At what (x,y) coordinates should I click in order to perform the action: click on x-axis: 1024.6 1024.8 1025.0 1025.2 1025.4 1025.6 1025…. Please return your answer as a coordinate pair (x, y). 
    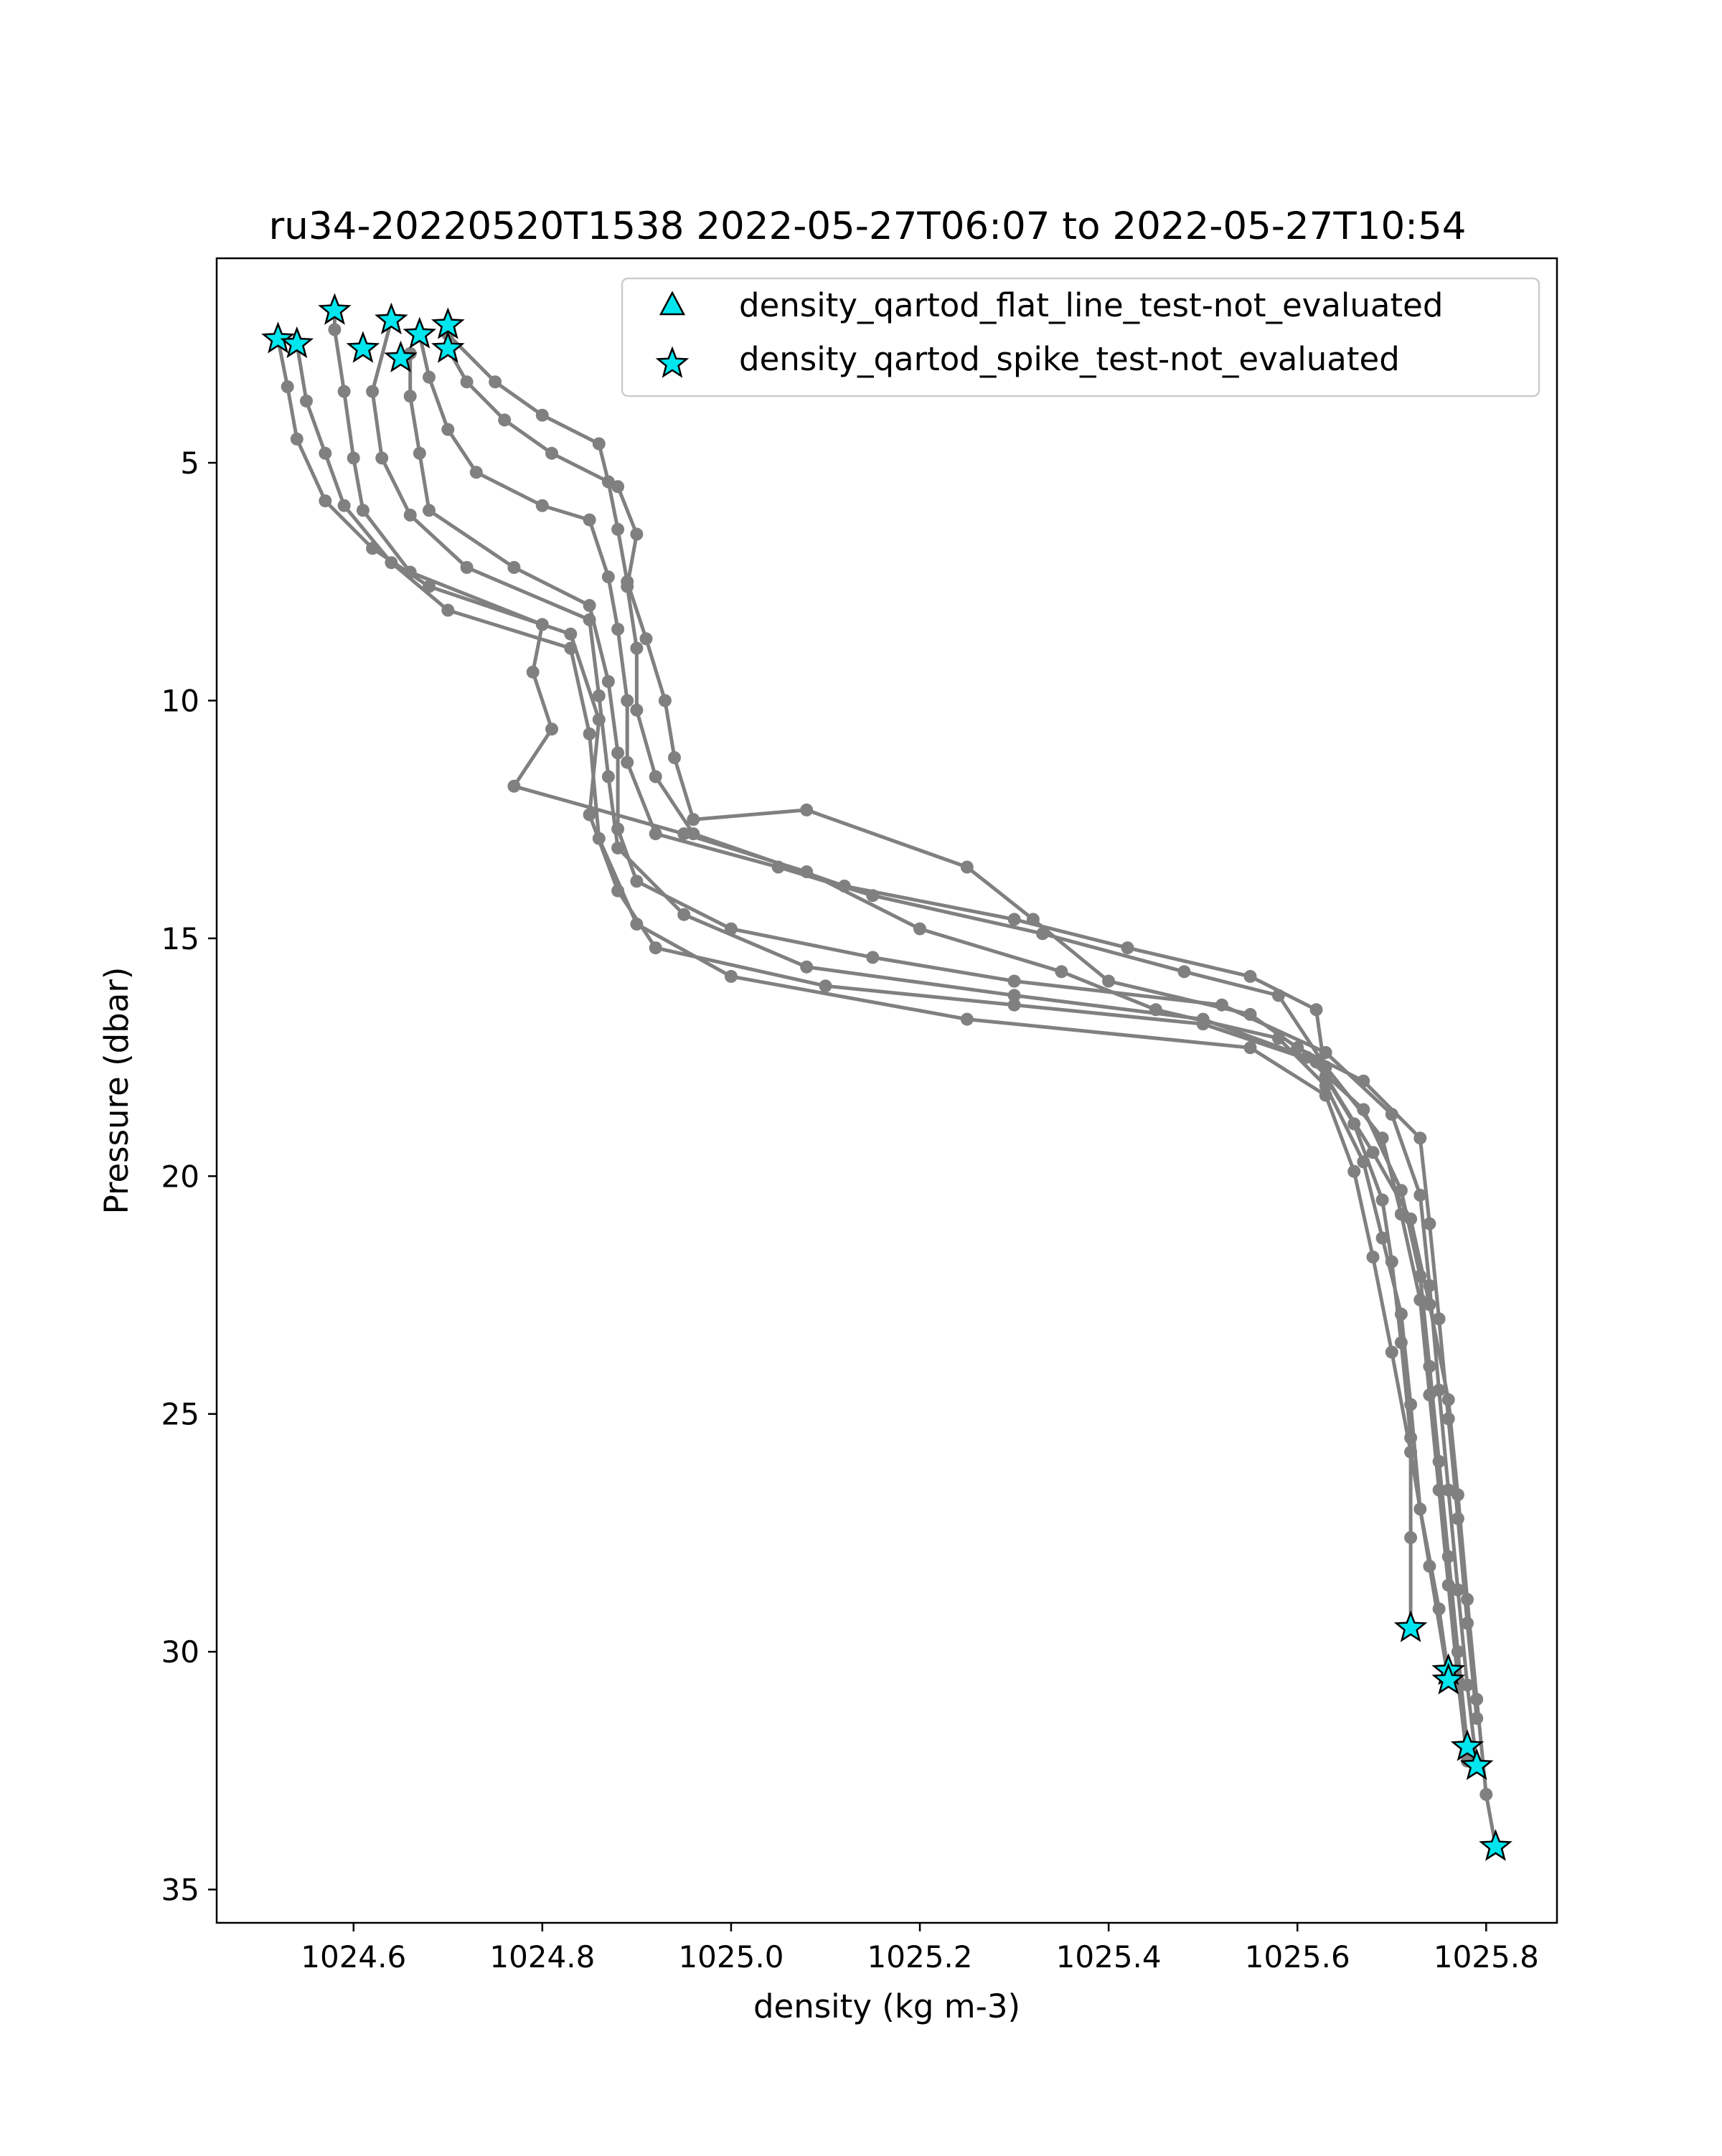
    Looking at the image, I should click on (920, 1949).